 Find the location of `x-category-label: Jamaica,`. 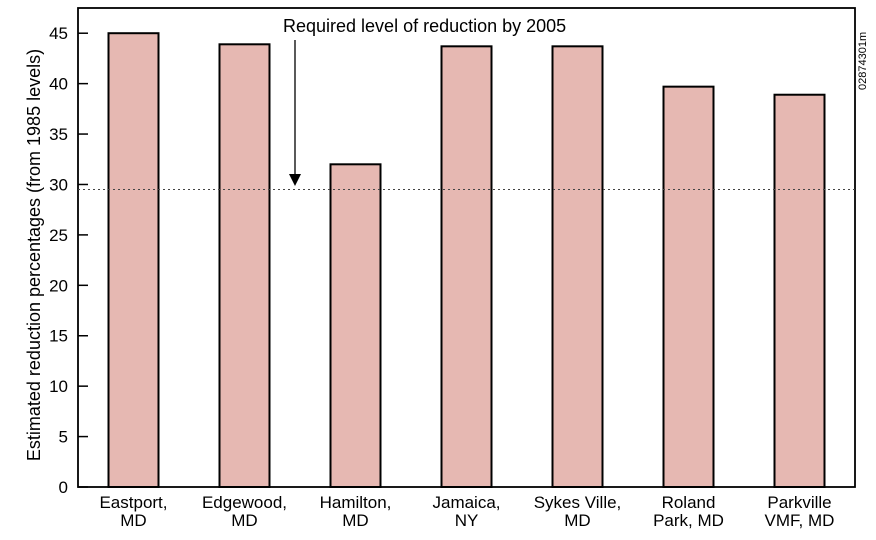

x-category-label: Jamaica, is located at coordinates (466, 502).